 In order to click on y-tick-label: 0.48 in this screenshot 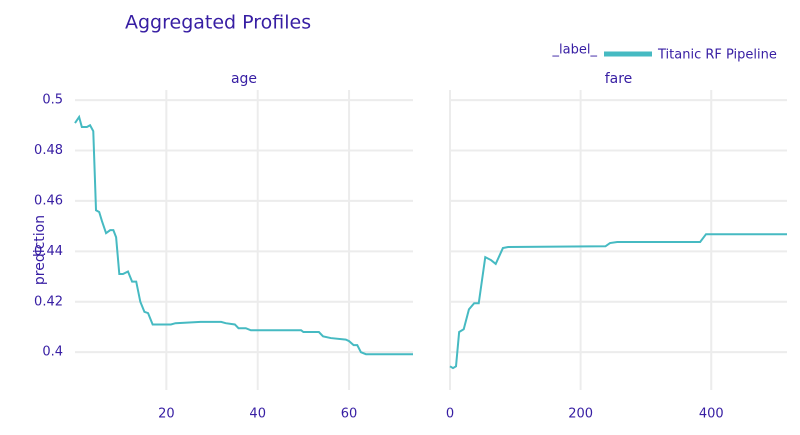, I will do `click(48, 150)`.